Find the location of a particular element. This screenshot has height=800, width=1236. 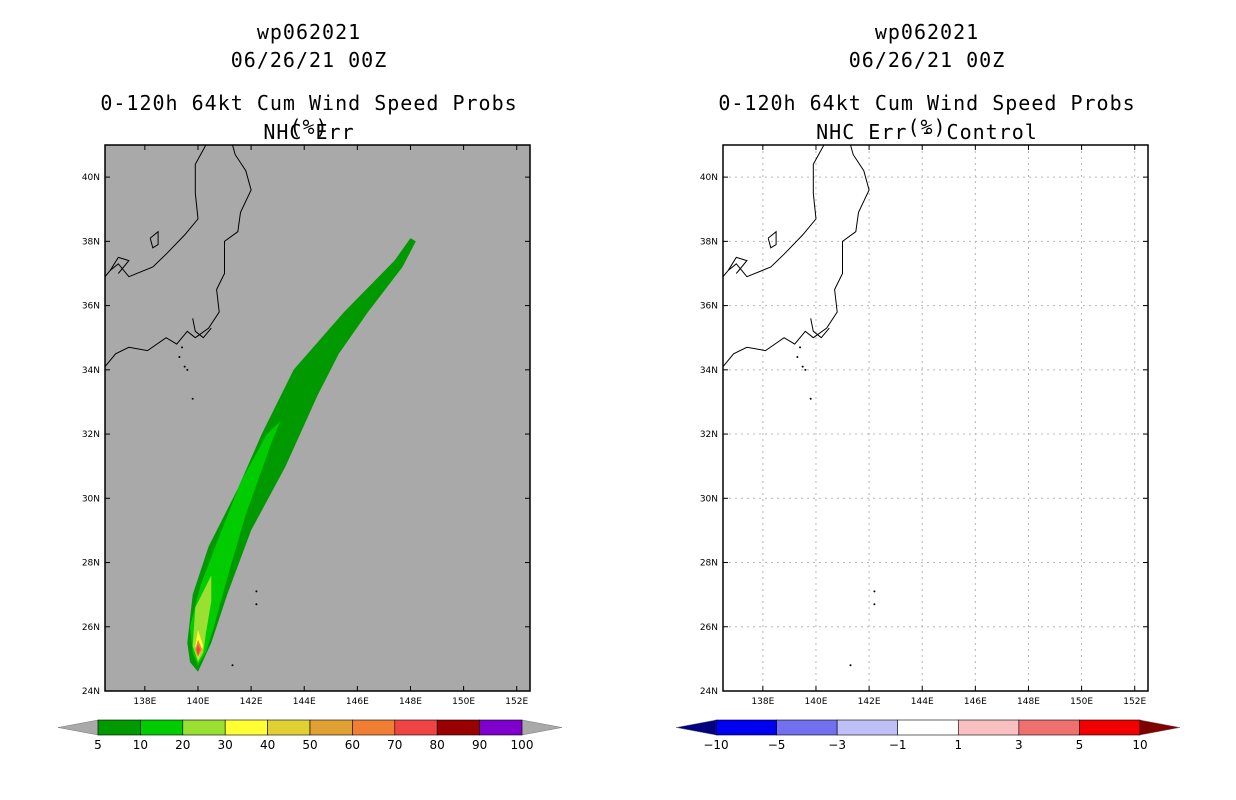

colorbar-label: −10 is located at coordinates (715, 745).